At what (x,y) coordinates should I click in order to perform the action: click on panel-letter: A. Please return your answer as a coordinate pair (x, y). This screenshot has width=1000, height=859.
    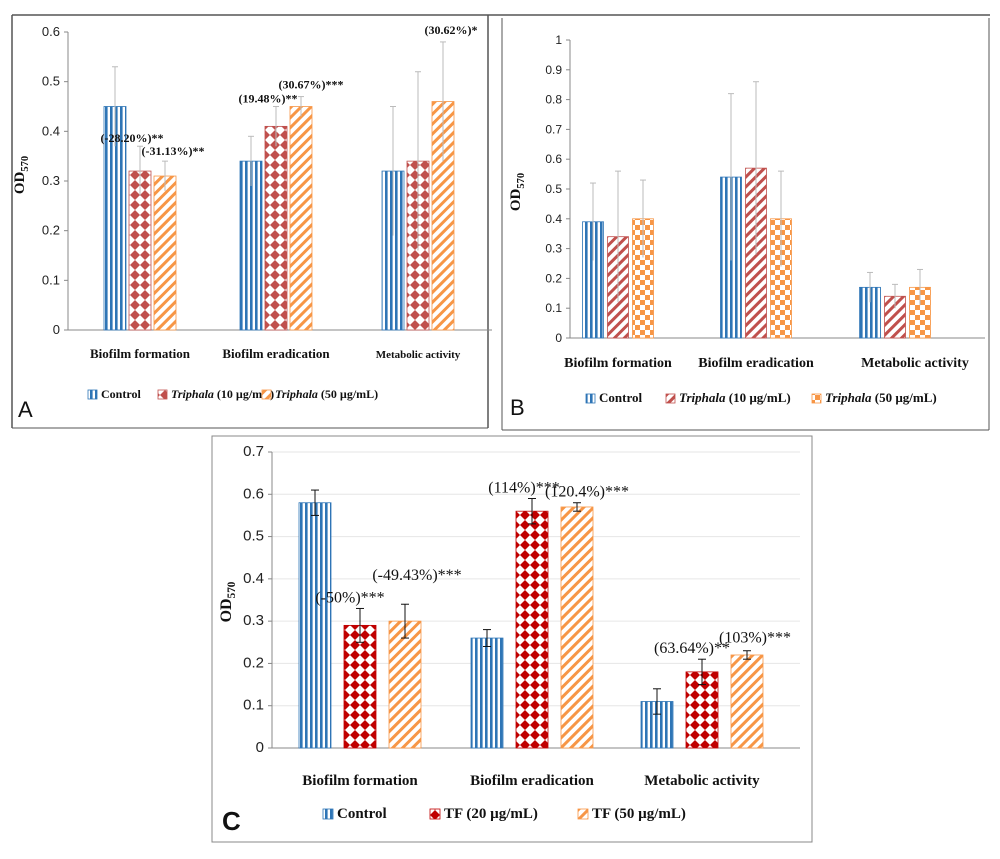
    Looking at the image, I should click on (25, 409).